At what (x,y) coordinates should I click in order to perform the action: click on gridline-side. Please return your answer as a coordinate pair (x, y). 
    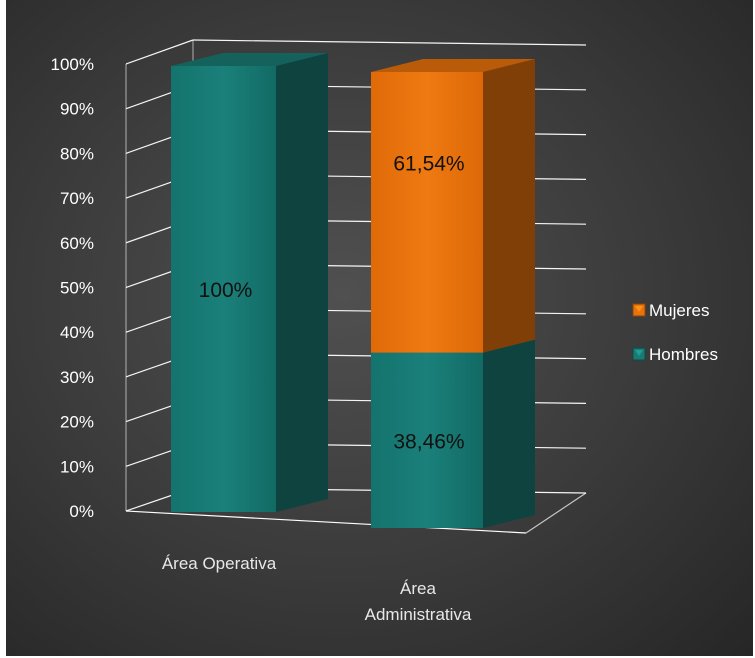
    Looking at the image, I should click on (159, 52).